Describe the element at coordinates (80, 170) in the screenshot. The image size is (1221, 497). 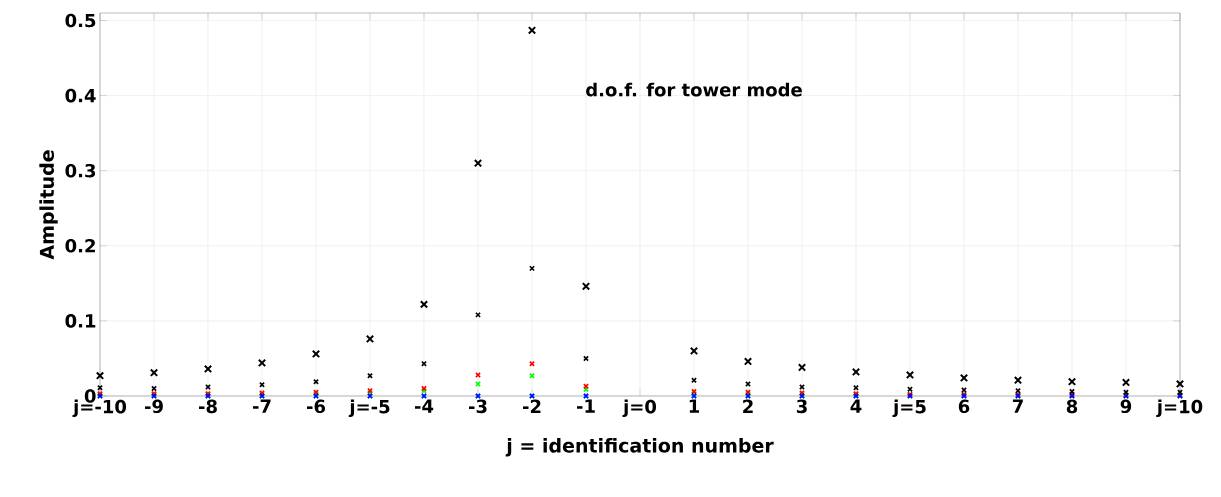
I see `y-tick-label: 0.3` at that location.